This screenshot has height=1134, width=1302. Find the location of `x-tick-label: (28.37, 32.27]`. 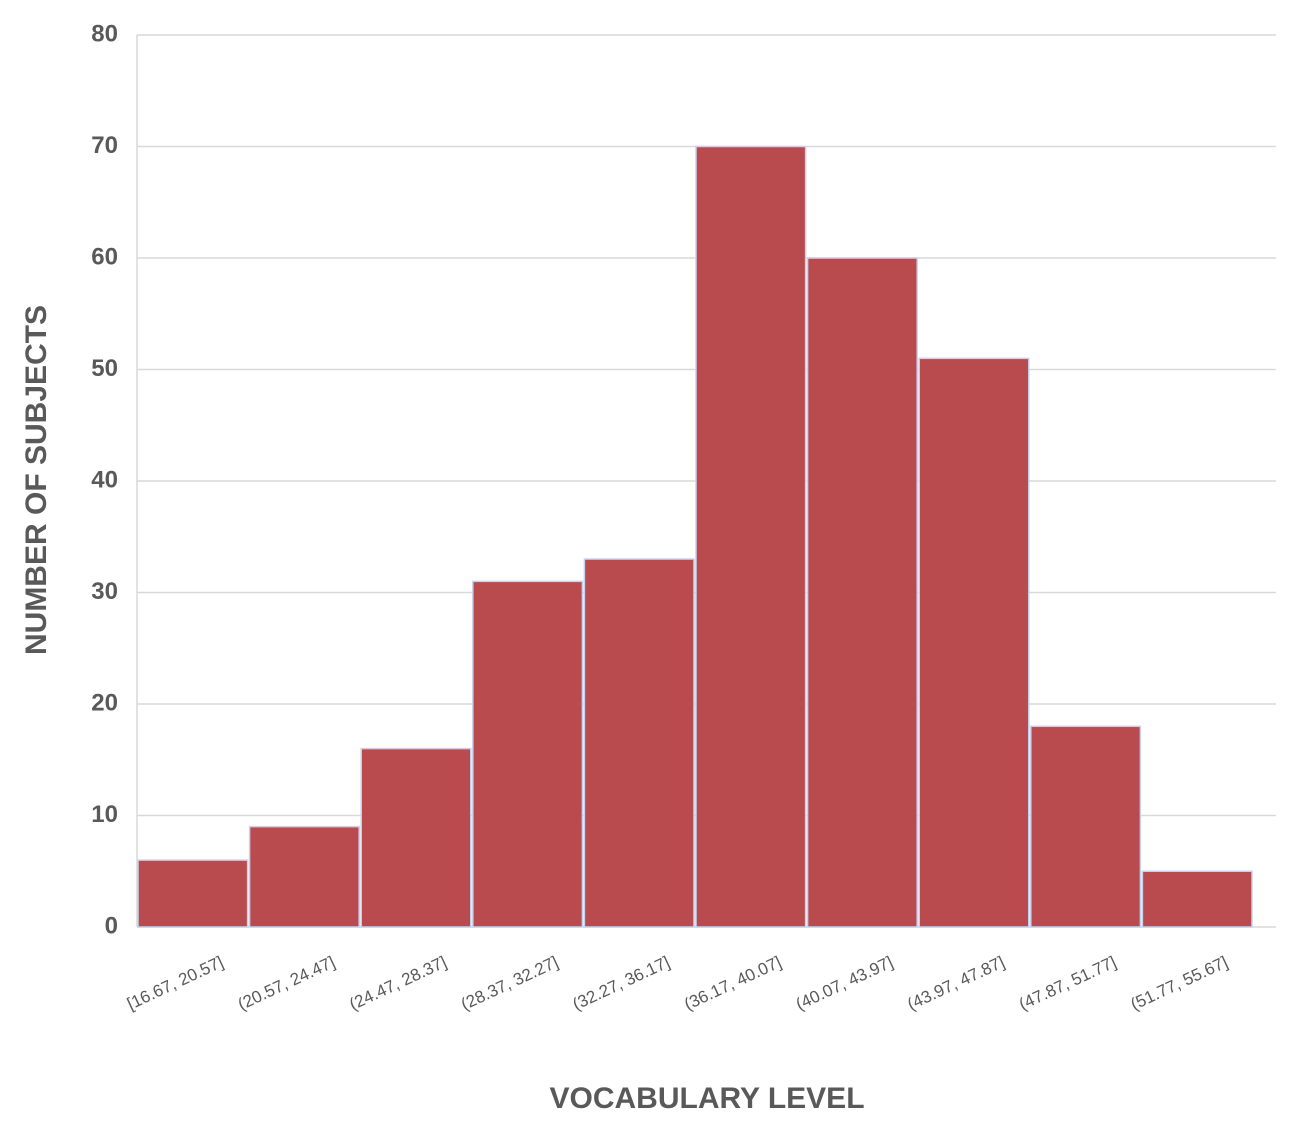

x-tick-label: (28.37, 32.27] is located at coordinates (509, 983).